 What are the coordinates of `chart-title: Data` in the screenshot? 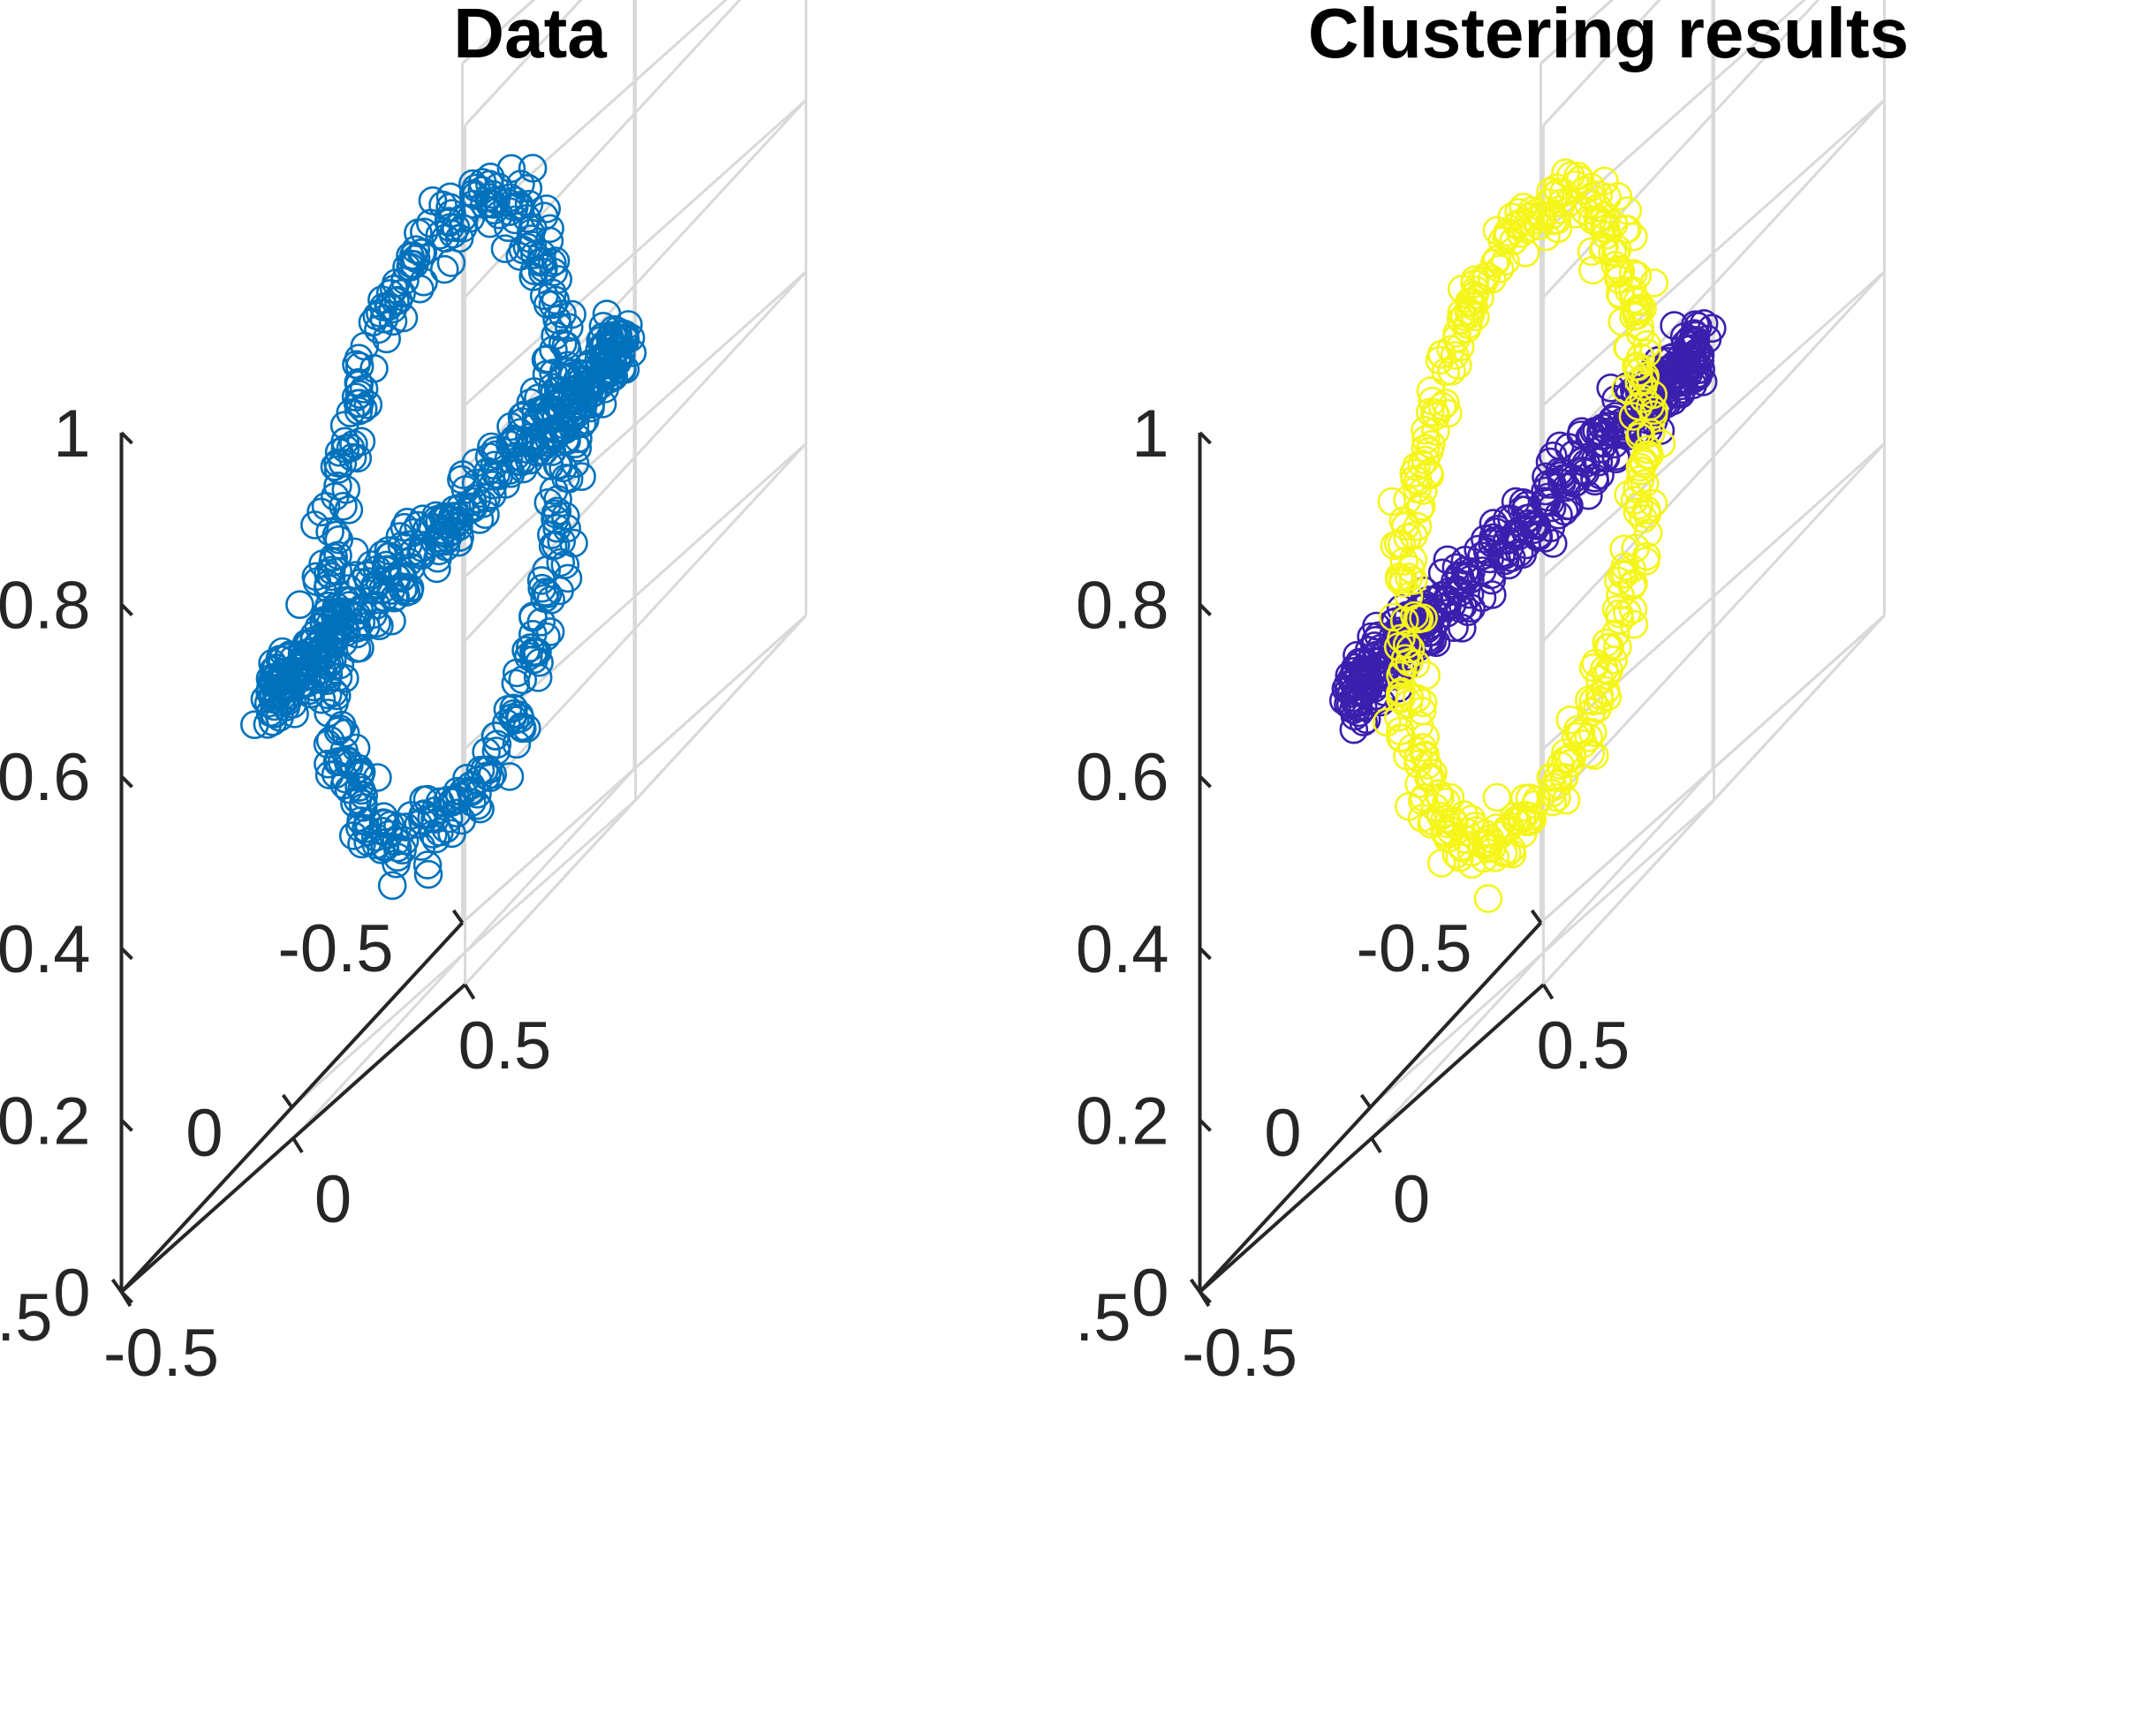 It's located at (530, 36).